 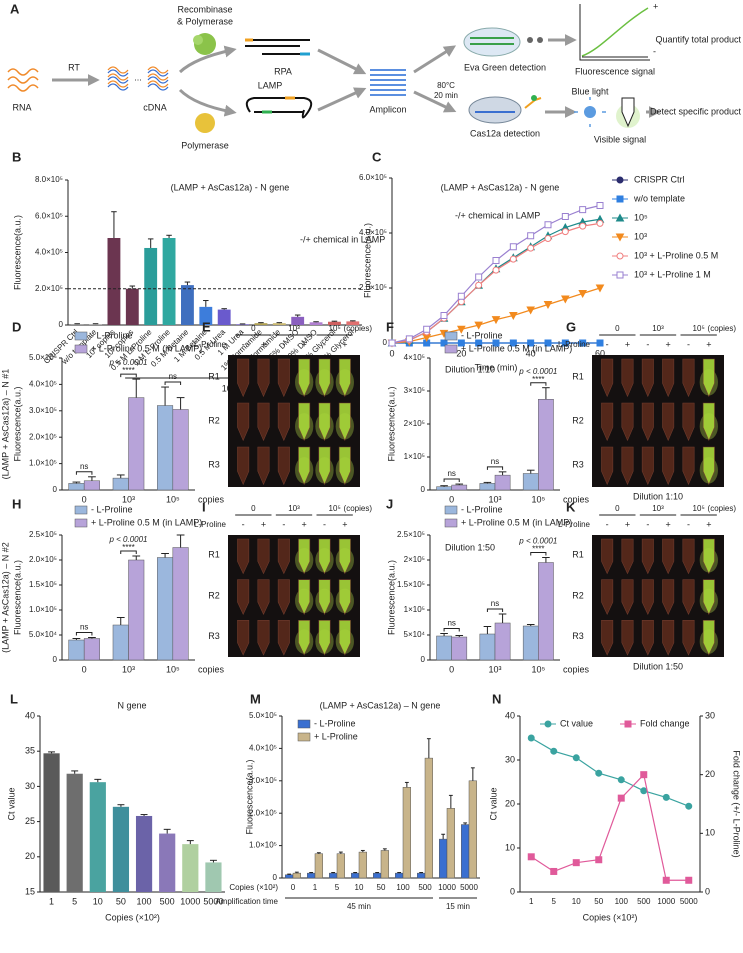 What do you see at coordinates (49, 252) in the screenshot?
I see `y-tick-label: 4.0×10⁵` at bounding box center [49, 252].